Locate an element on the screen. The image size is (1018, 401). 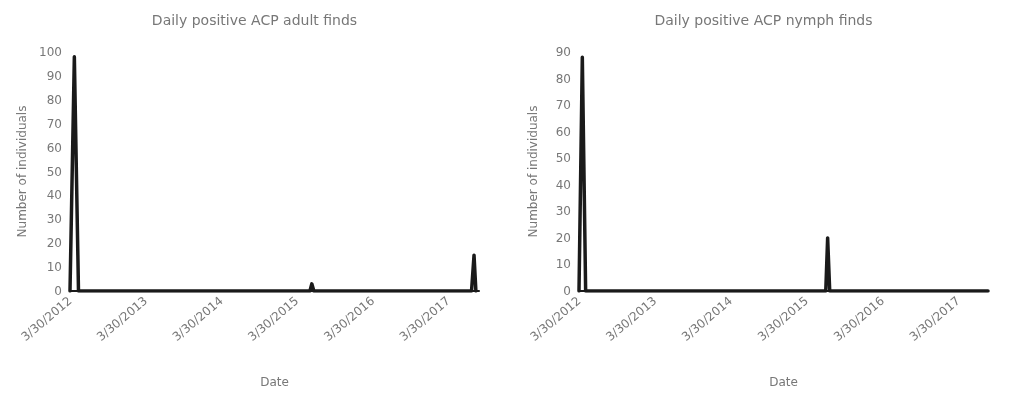
y-tick-label: 100 is located at coordinates (50, 52).